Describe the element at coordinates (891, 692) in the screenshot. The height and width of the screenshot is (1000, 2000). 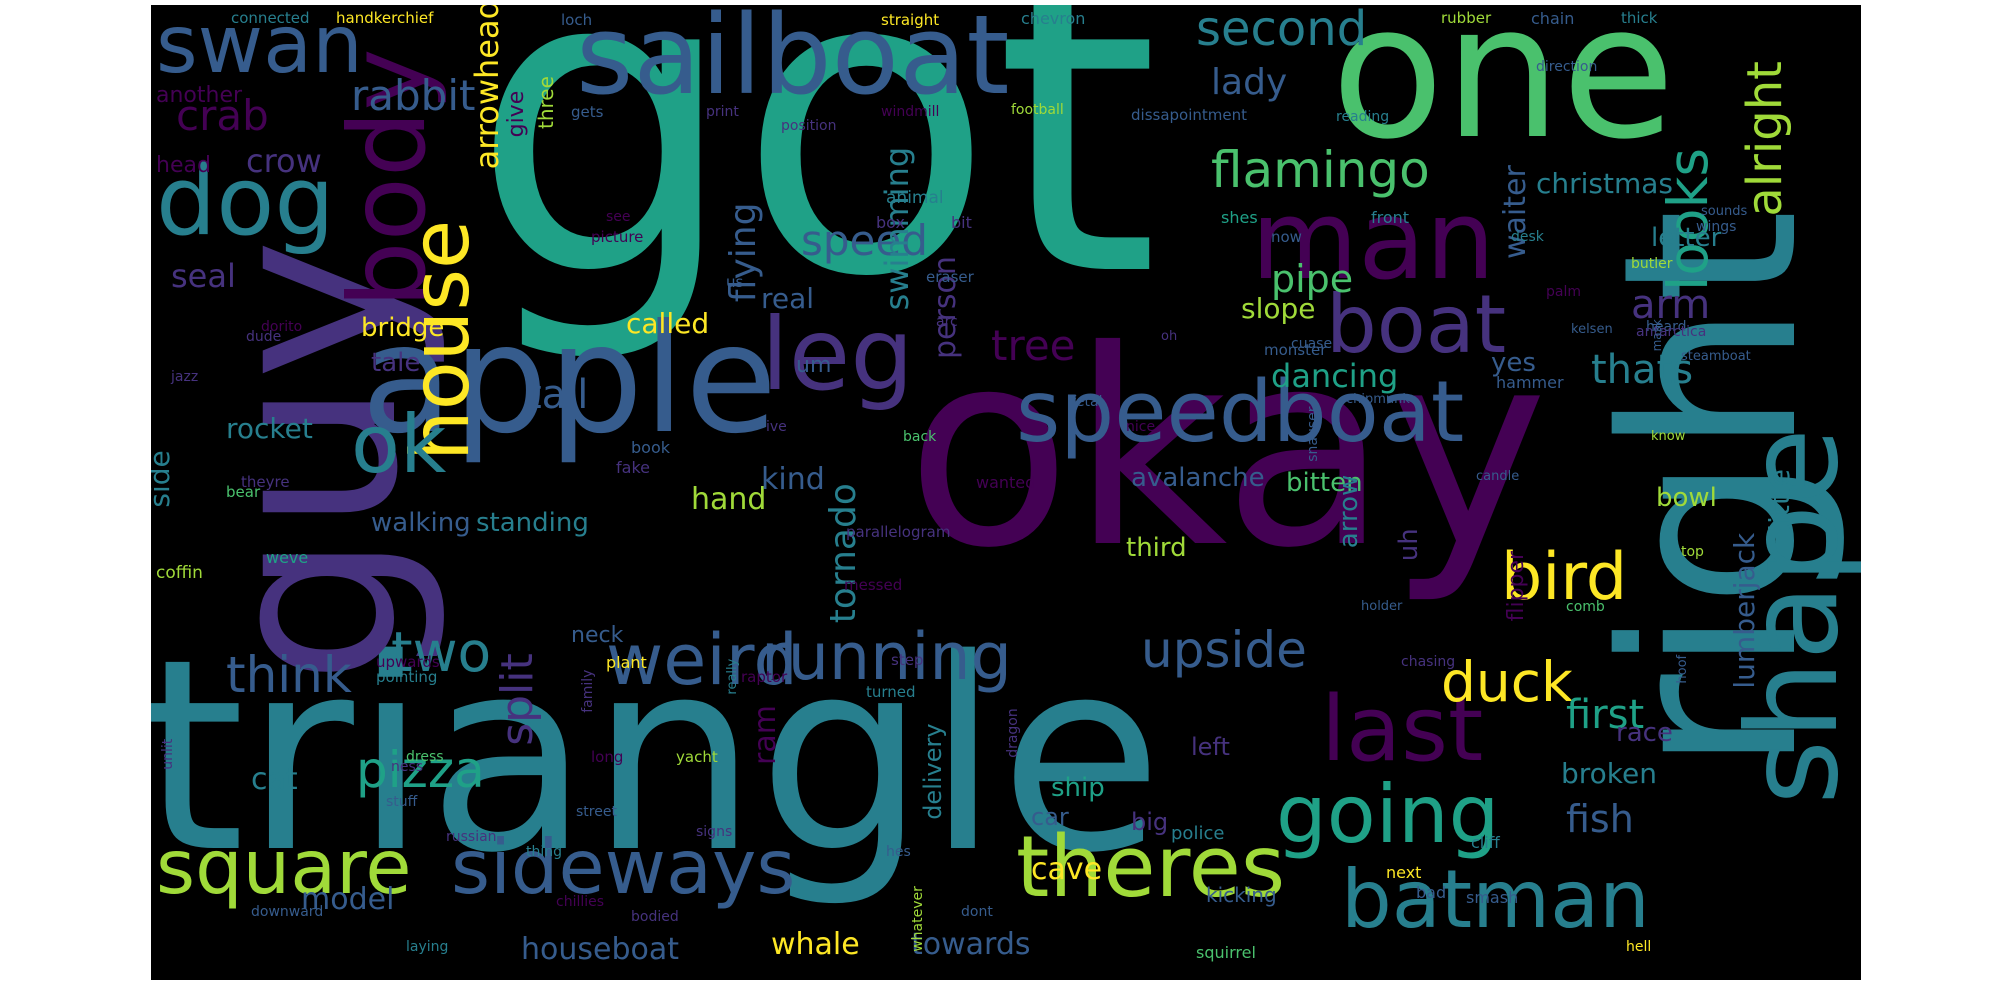
I see `word-cloud-word: turned` at that location.